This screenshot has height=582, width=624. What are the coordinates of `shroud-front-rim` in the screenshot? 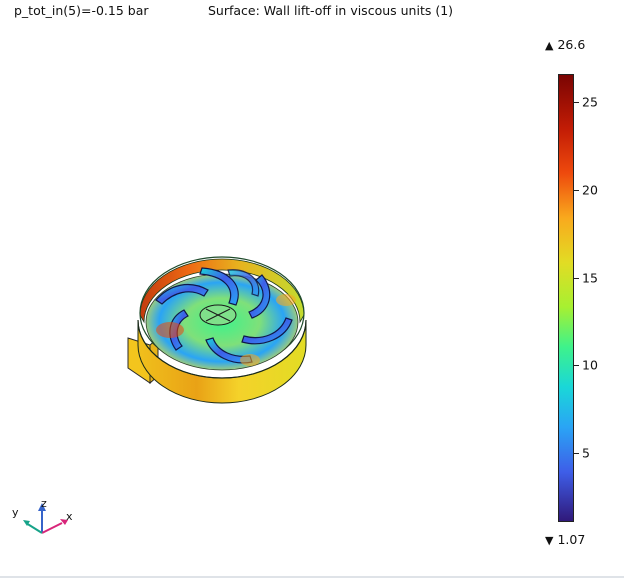 It's located at (222, 349).